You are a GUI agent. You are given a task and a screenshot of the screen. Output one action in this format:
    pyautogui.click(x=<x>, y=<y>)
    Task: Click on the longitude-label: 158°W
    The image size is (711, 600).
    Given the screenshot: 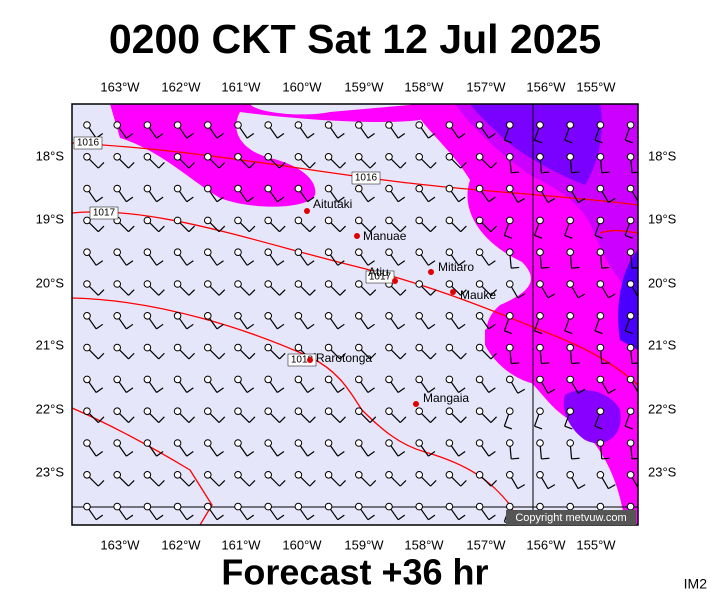 What is the action you would take?
    pyautogui.click(x=424, y=544)
    